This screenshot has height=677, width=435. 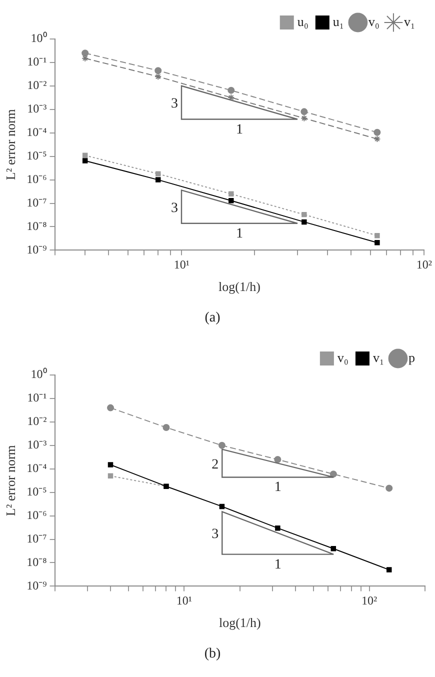 What do you see at coordinates (302, 21) in the screenshot?
I see `legend-label: u₀` at bounding box center [302, 21].